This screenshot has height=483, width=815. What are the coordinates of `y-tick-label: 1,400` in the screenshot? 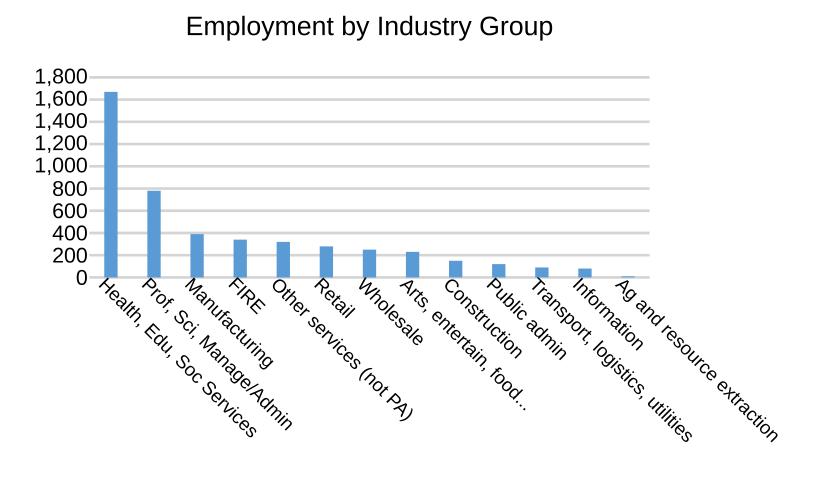 It's located at (61, 122).